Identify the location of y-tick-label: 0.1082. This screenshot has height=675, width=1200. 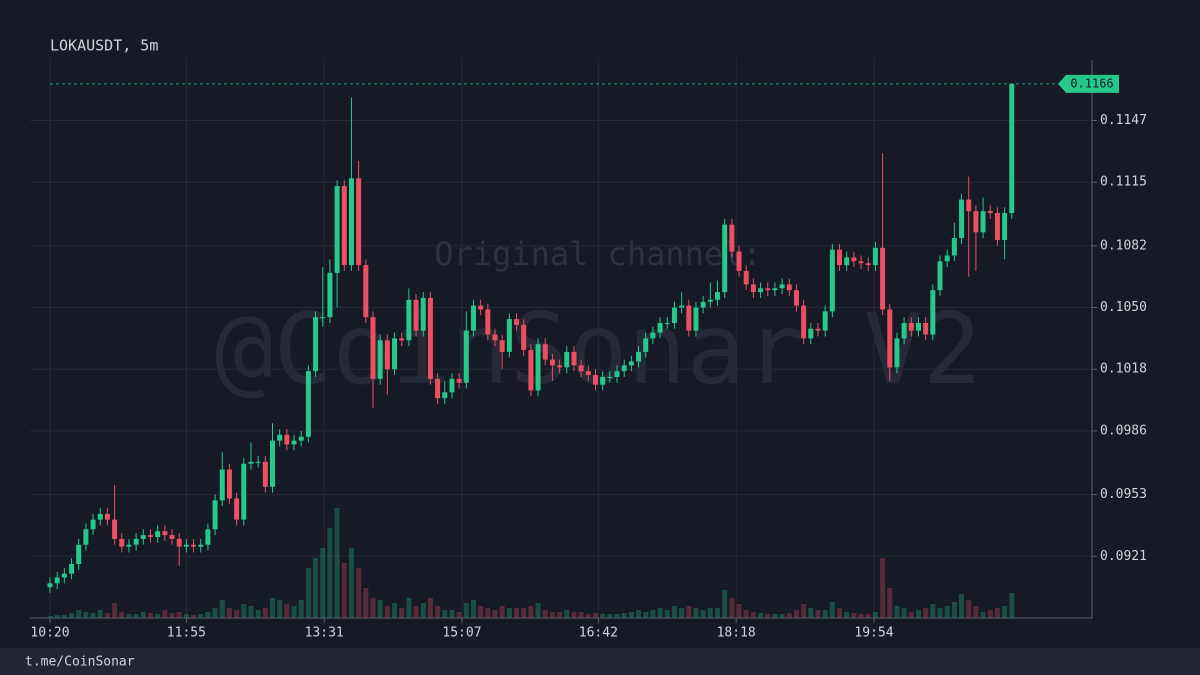
(1123, 245).